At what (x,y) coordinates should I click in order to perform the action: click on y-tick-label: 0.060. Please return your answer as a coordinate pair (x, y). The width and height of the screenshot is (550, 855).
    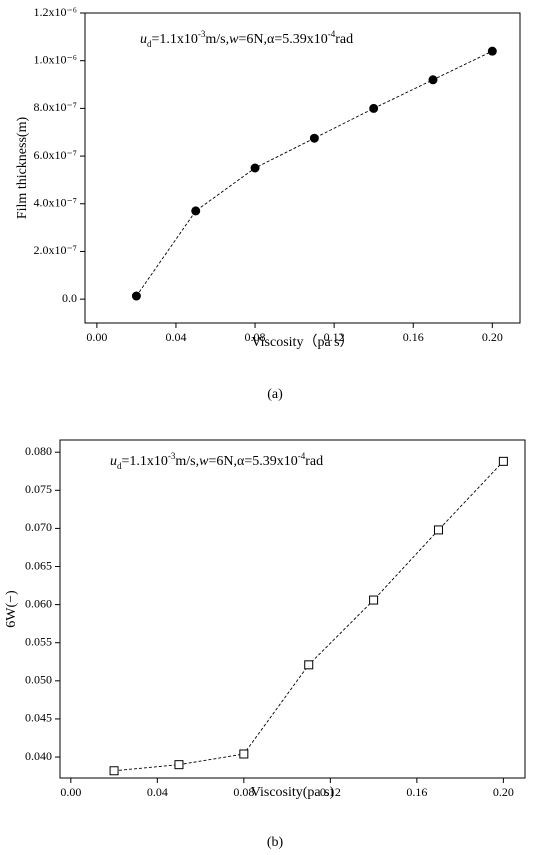
    Looking at the image, I should click on (38, 603).